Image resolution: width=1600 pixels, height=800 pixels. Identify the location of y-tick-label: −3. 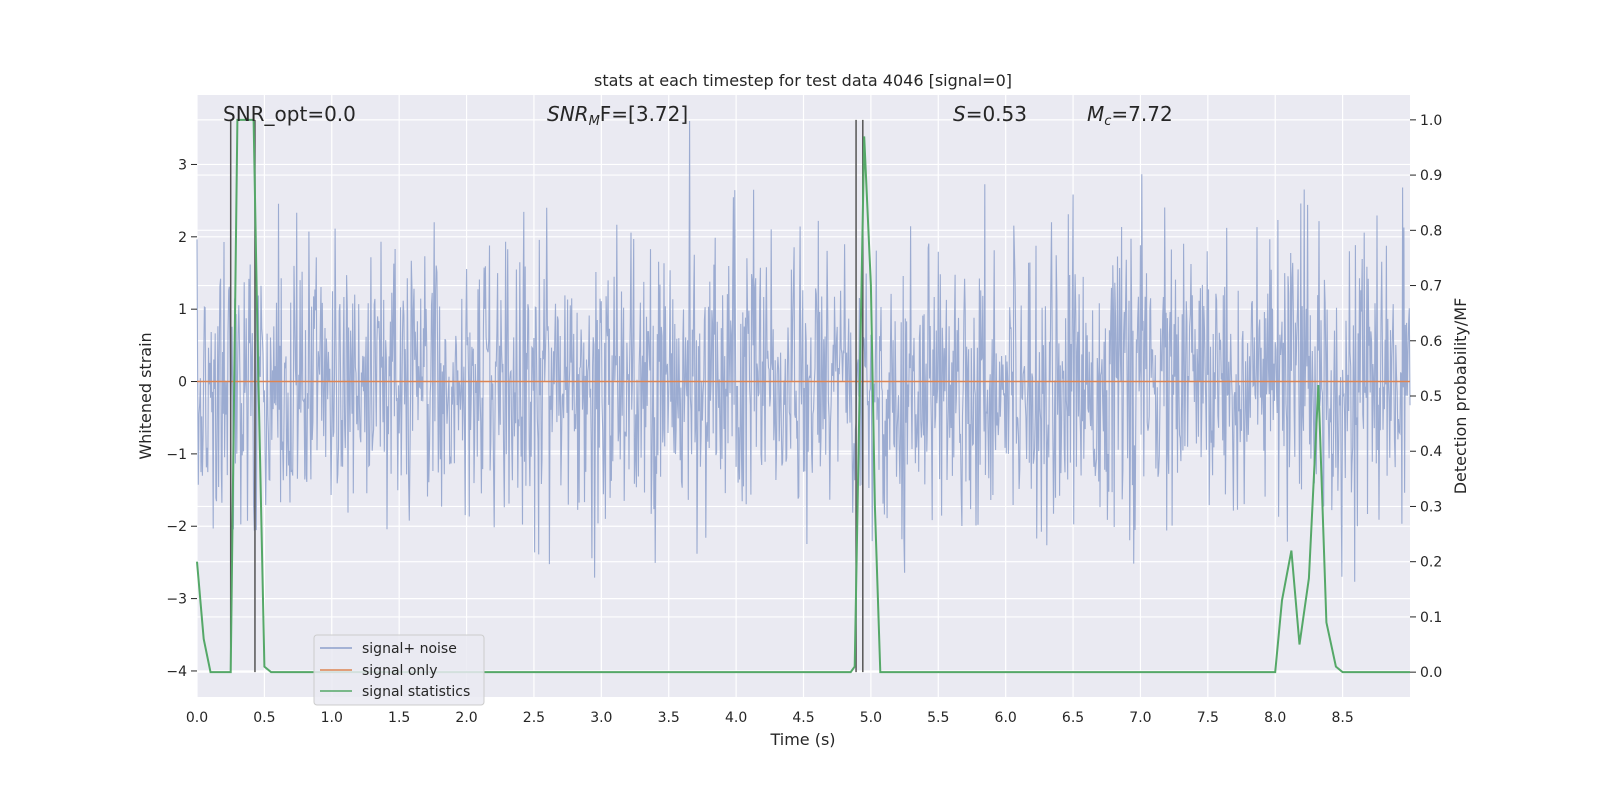
(176, 600).